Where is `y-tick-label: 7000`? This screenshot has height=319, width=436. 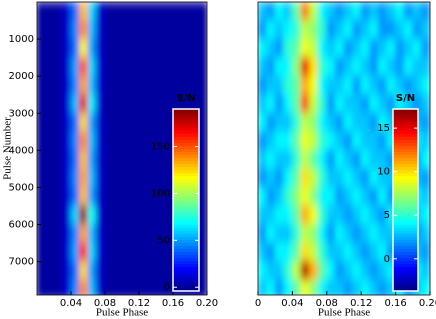 y-tick-label: 7000 is located at coordinates (21, 262).